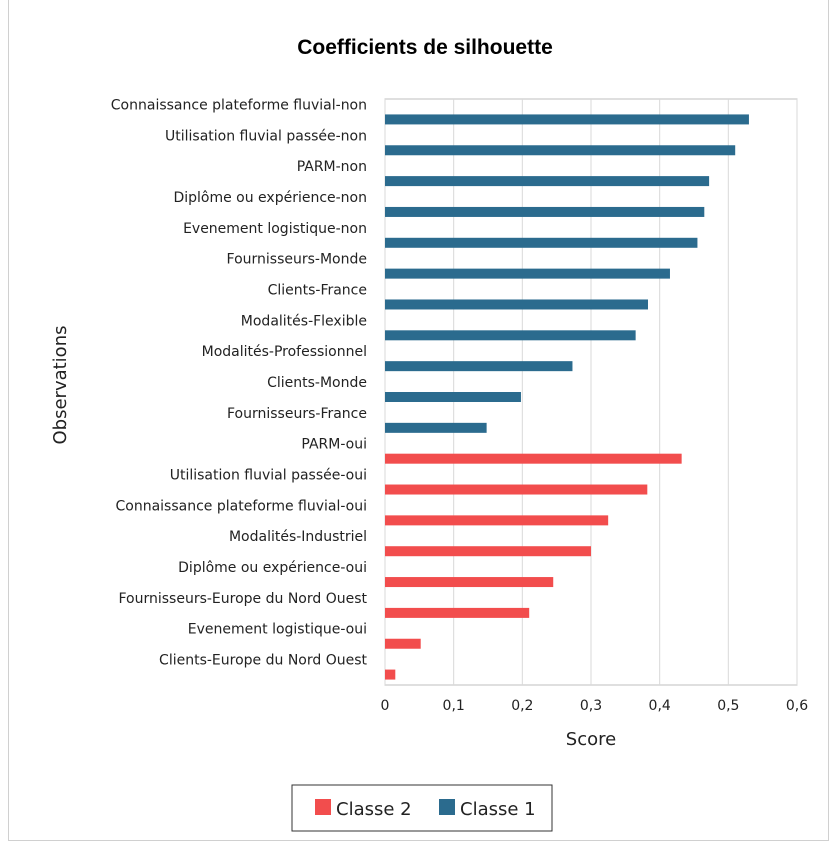 The image size is (831, 843). I want to click on category-label: Evenement logistique-oui, so click(277, 630).